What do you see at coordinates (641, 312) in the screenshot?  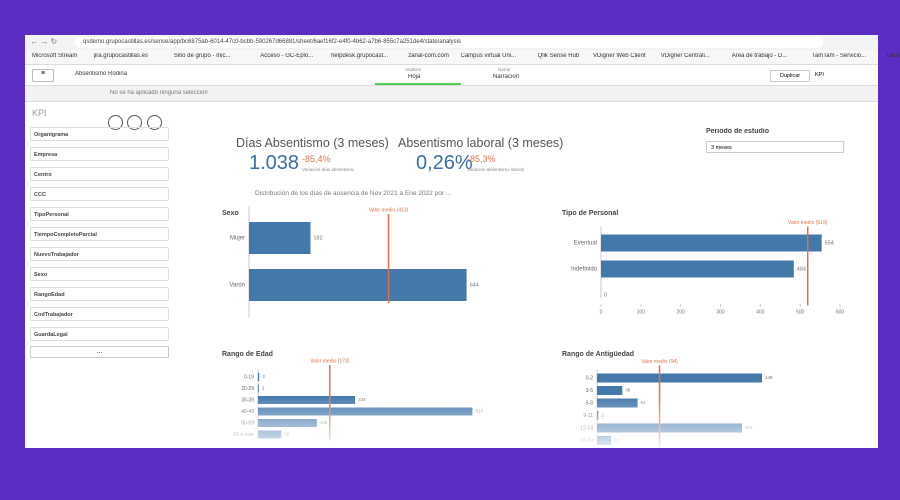 I see `x-tick-label: 100` at bounding box center [641, 312].